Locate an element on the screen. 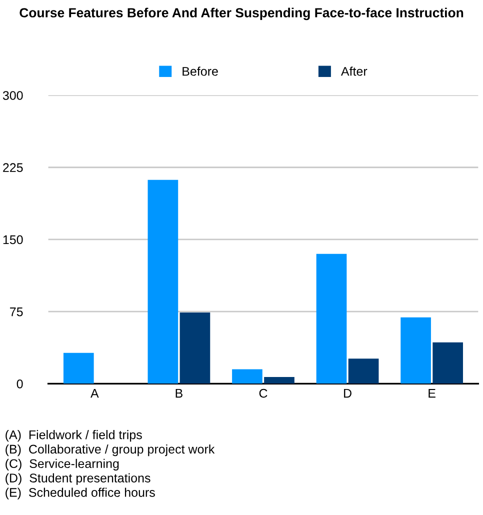 The image size is (483, 515). x-tick-label: B is located at coordinates (179, 393).